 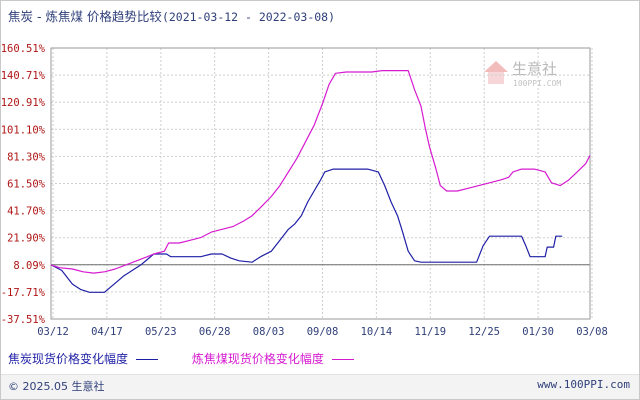 What do you see at coordinates (53, 332) in the screenshot?
I see `x-tick-label: 03/12` at bounding box center [53, 332].